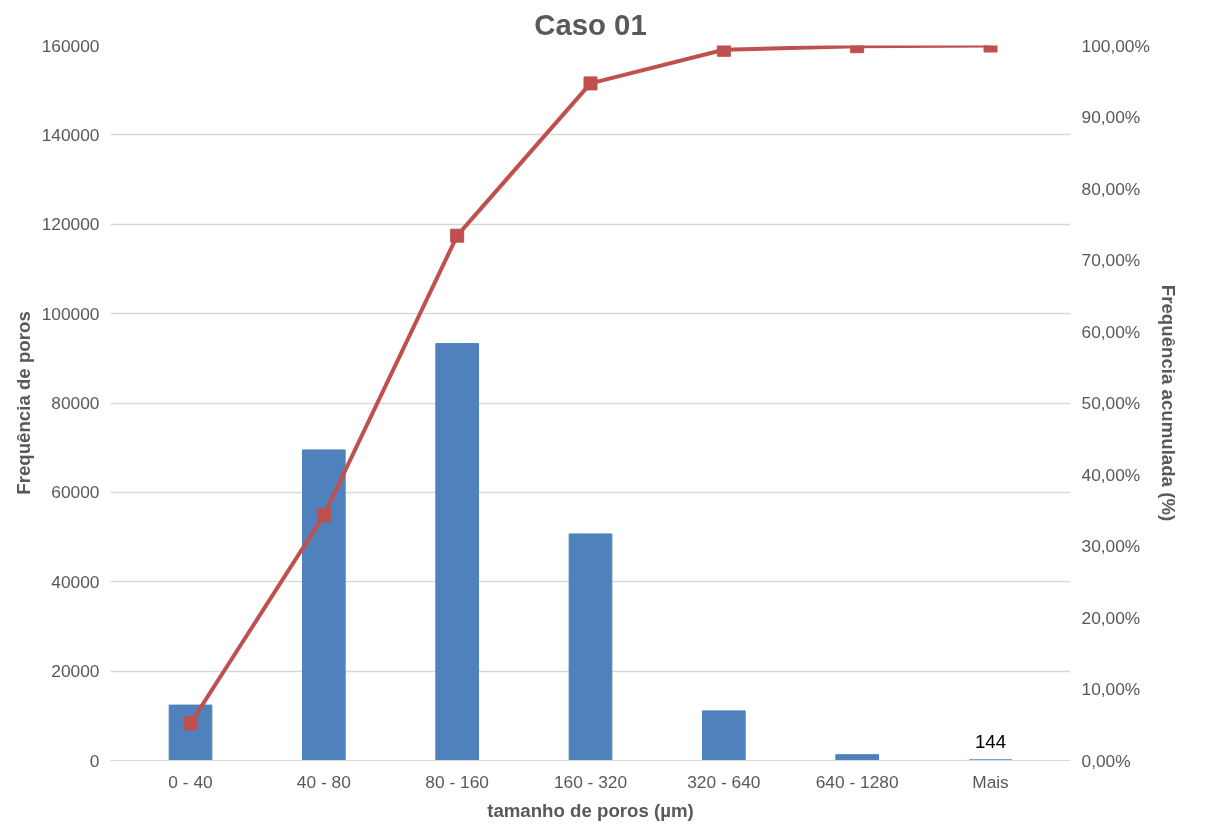 The height and width of the screenshot is (839, 1206). I want to click on data-label: 144, so click(990, 741).